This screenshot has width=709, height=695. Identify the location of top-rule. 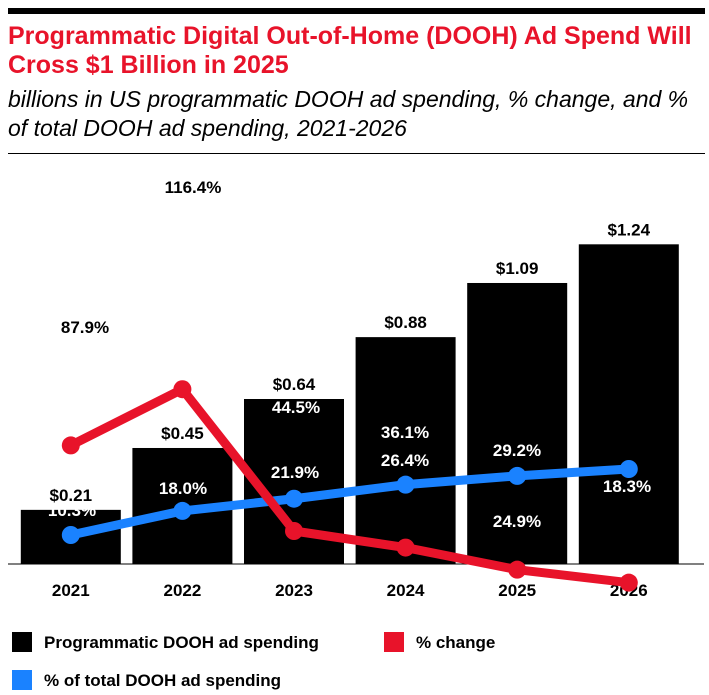
(356, 11).